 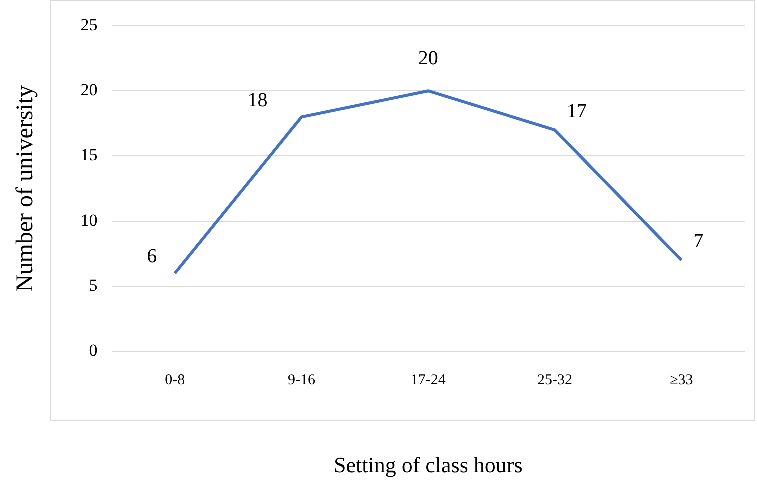 What do you see at coordinates (93, 350) in the screenshot?
I see `y-tick-label: 0` at bounding box center [93, 350].